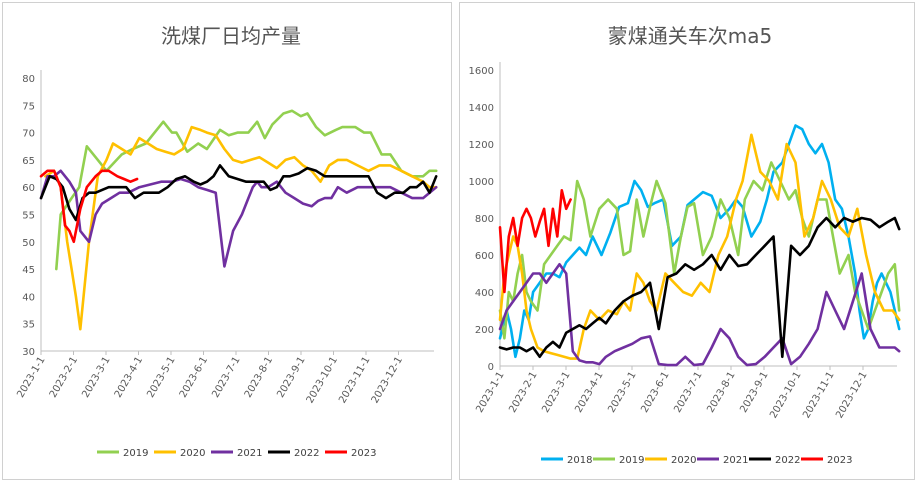  Describe the element at coordinates (484, 256) in the screenshot. I see `y-tick-label: 600` at that location.